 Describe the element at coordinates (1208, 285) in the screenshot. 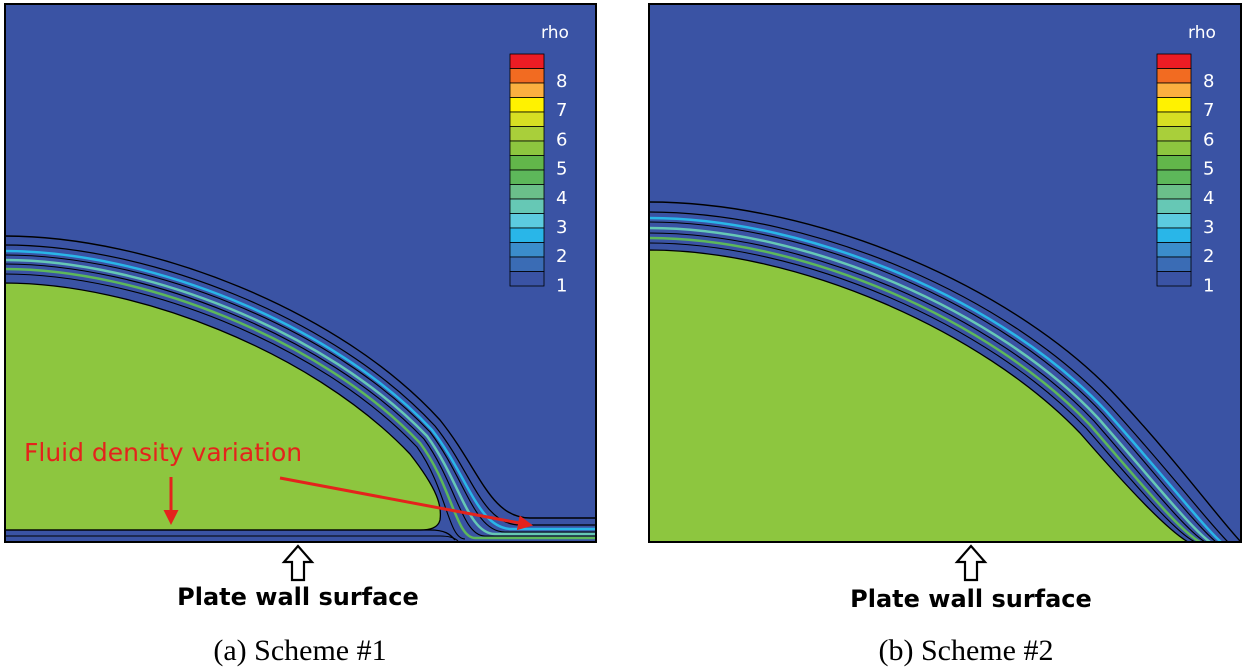

I see `panel-b-colorbar-tick-label: 1` at that location.